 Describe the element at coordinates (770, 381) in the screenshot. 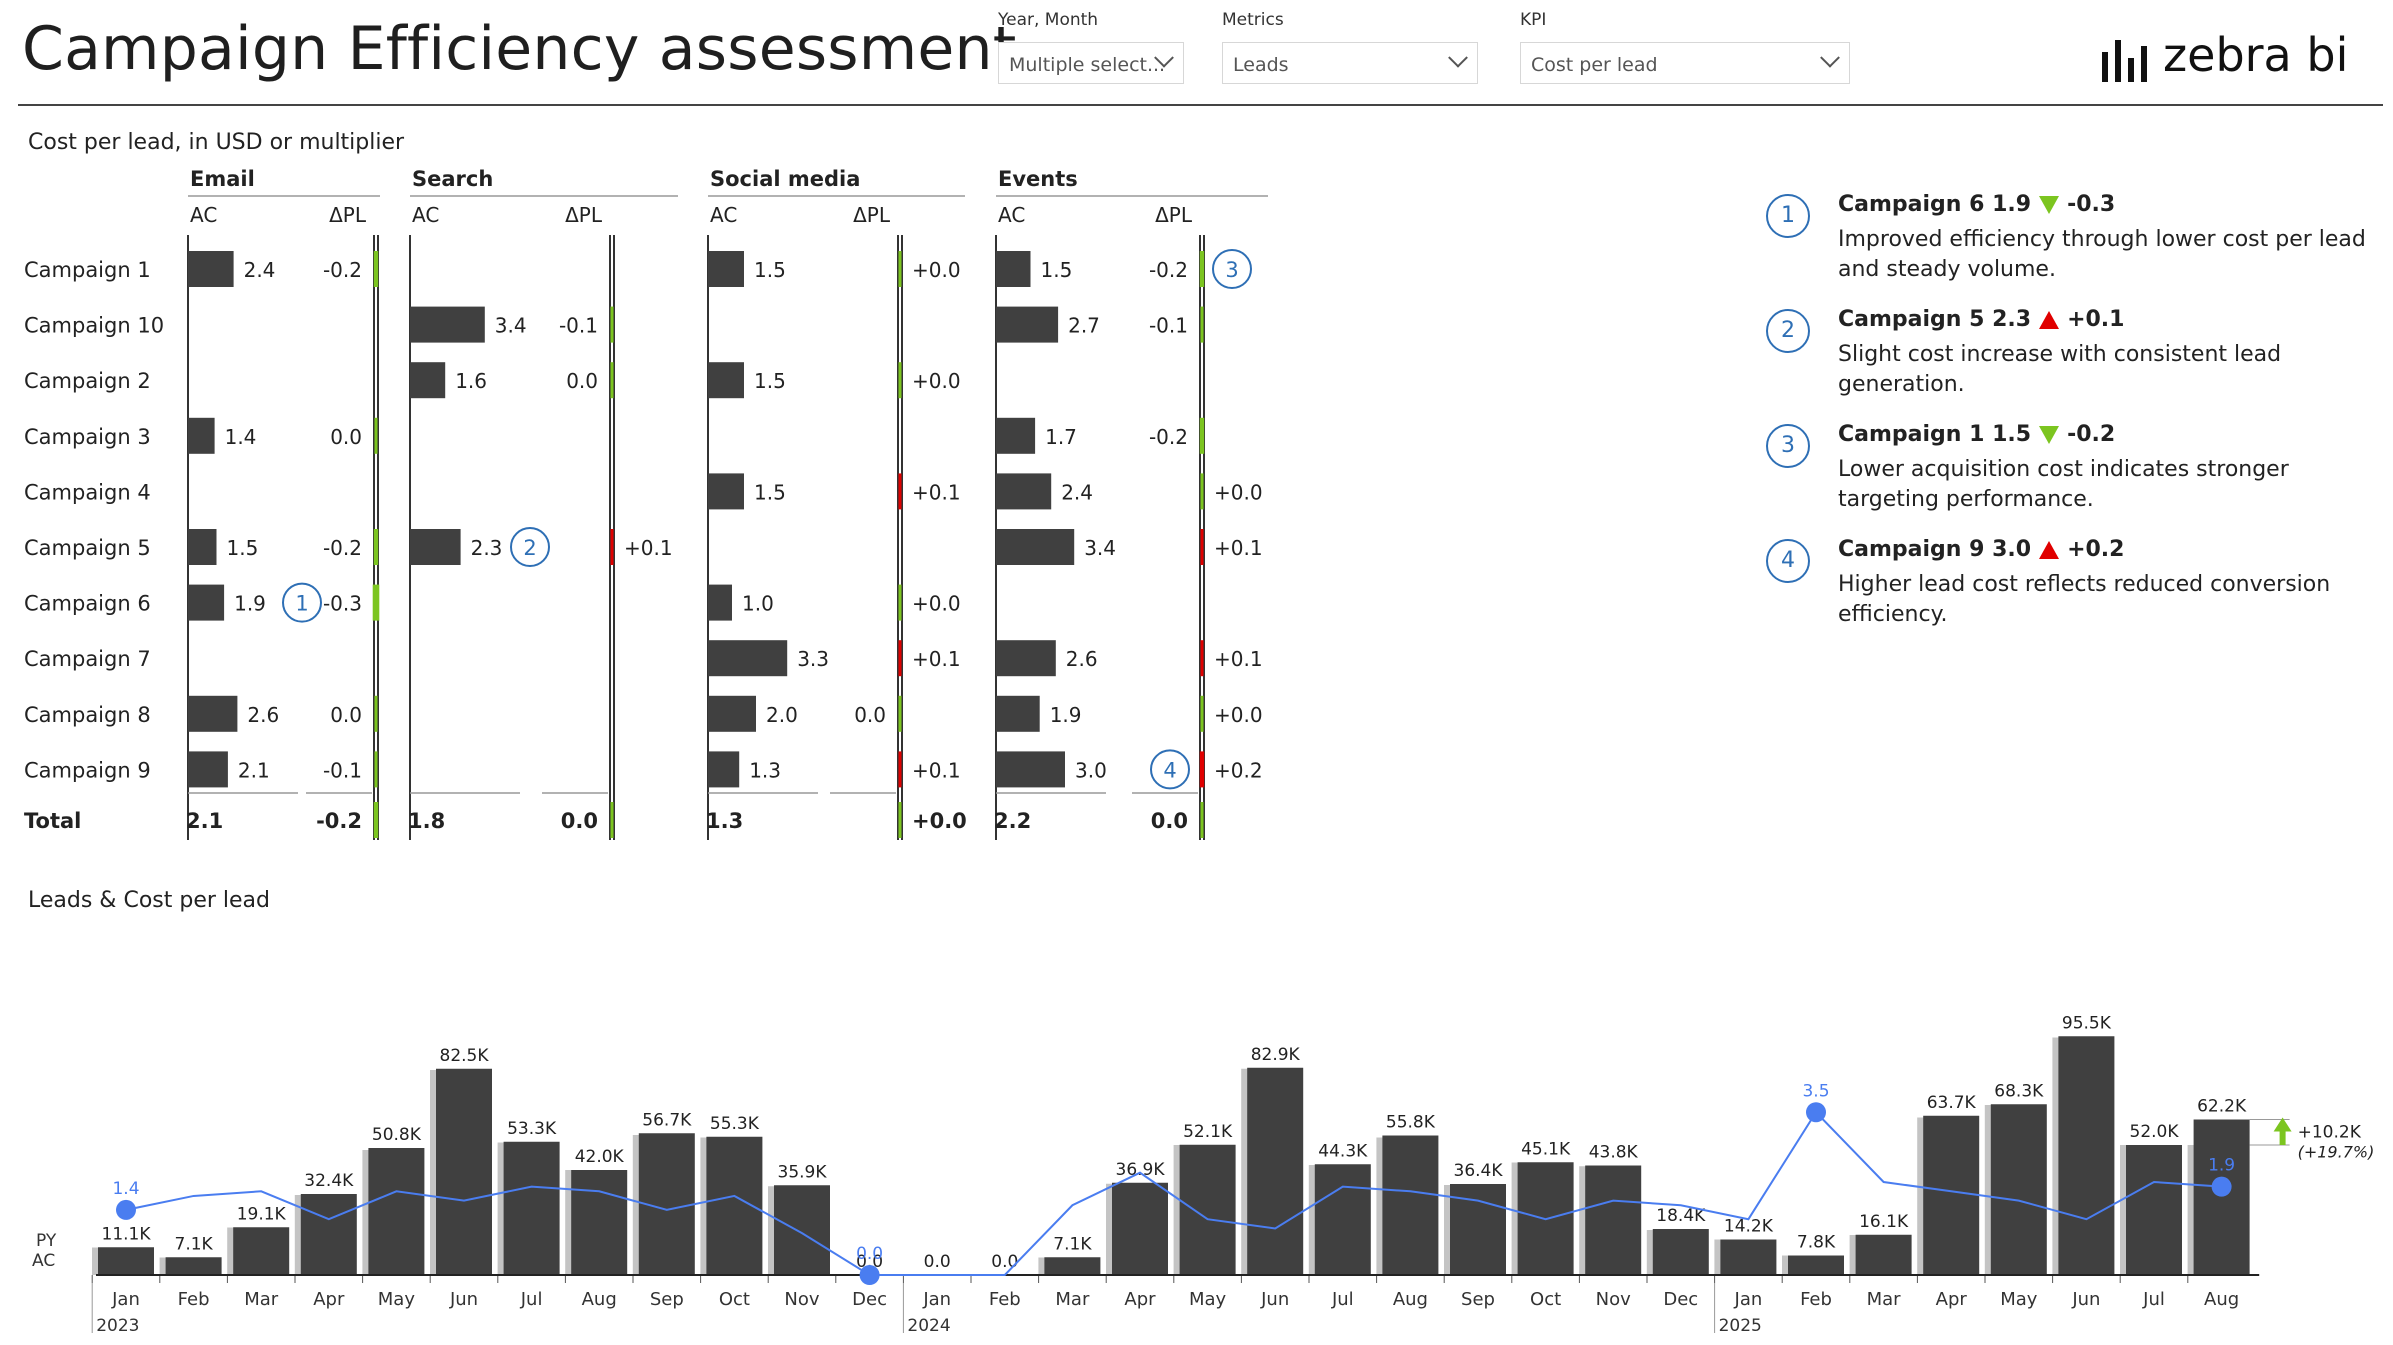

I see `ac-label: 1.5` at that location.